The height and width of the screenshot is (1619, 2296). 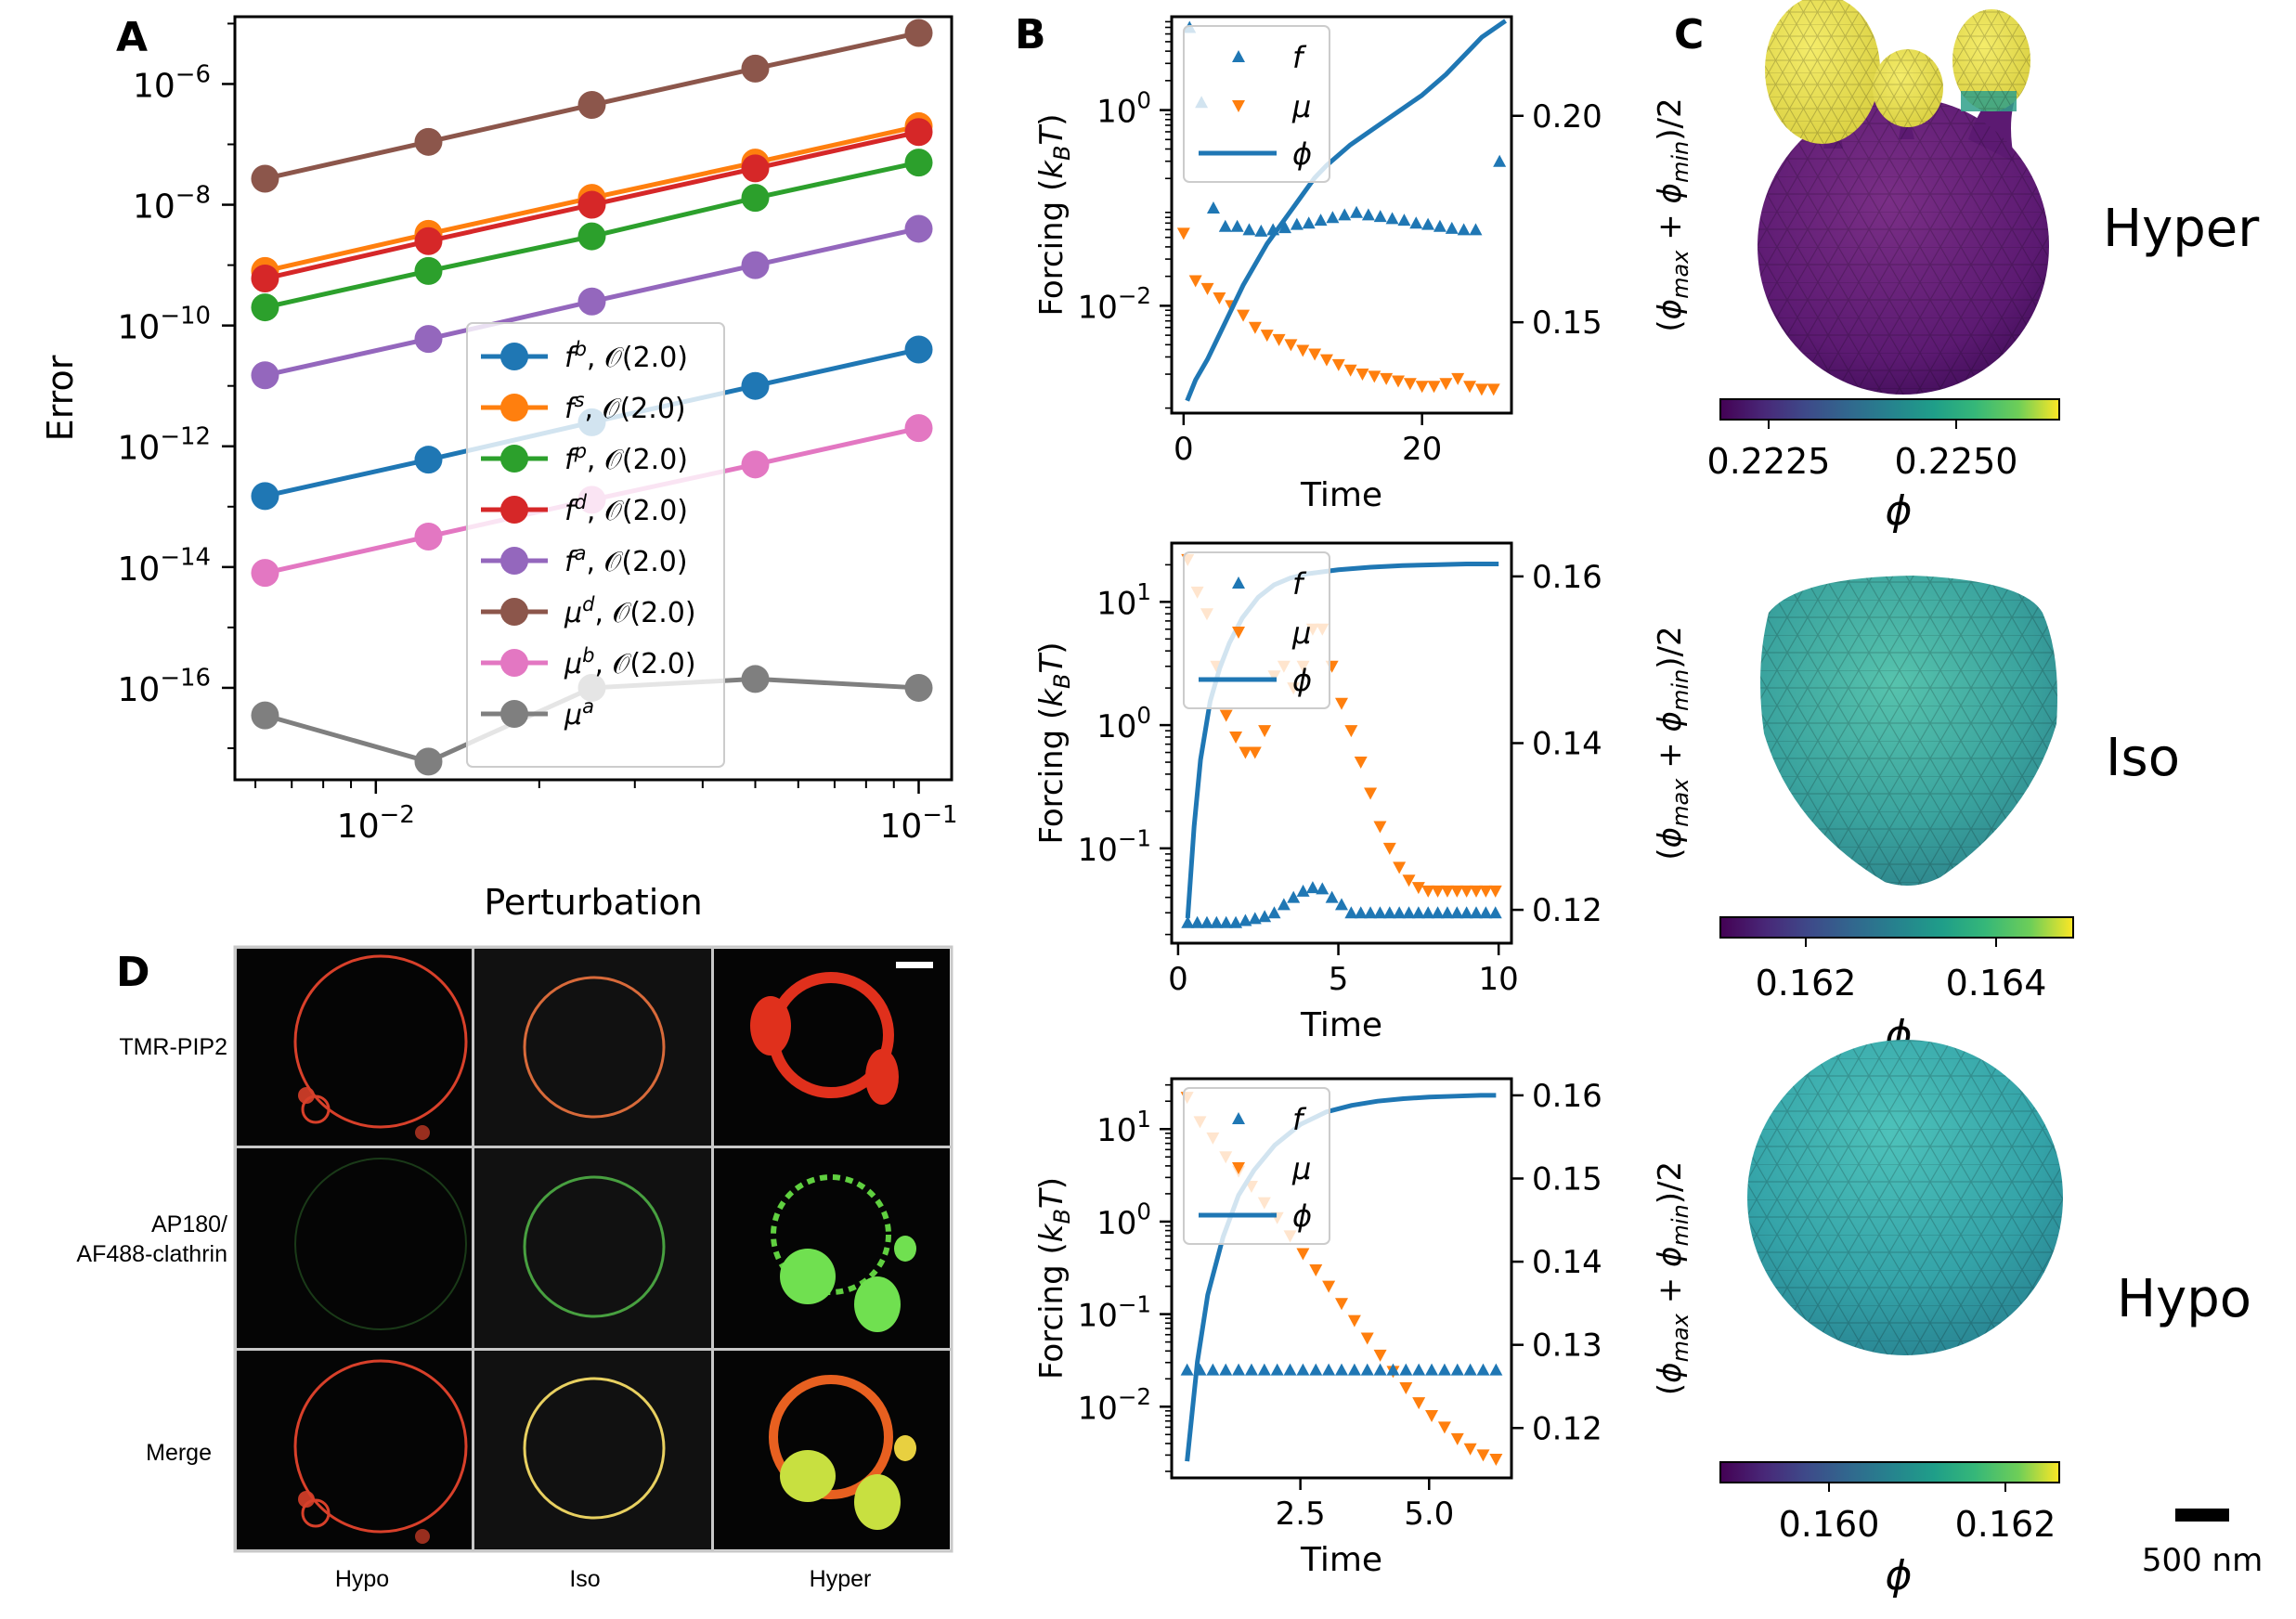 What do you see at coordinates (1769, 461) in the screenshot?
I see `colorbar-hyper-tick-1: 0.2225` at bounding box center [1769, 461].